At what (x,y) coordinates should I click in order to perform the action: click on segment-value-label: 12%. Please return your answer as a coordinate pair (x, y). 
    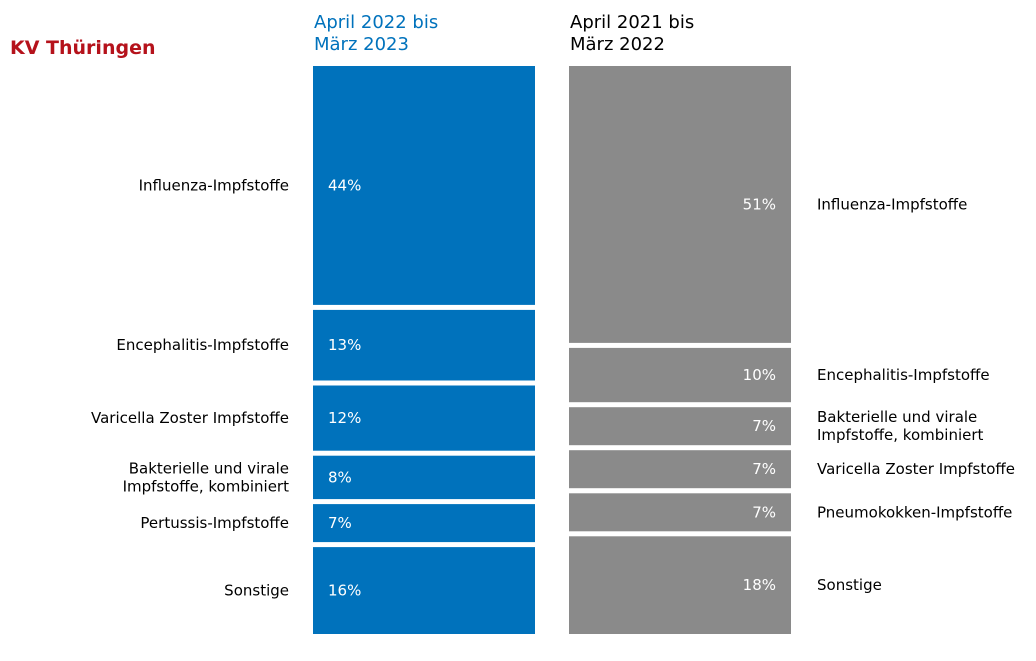
    Looking at the image, I should click on (344, 418).